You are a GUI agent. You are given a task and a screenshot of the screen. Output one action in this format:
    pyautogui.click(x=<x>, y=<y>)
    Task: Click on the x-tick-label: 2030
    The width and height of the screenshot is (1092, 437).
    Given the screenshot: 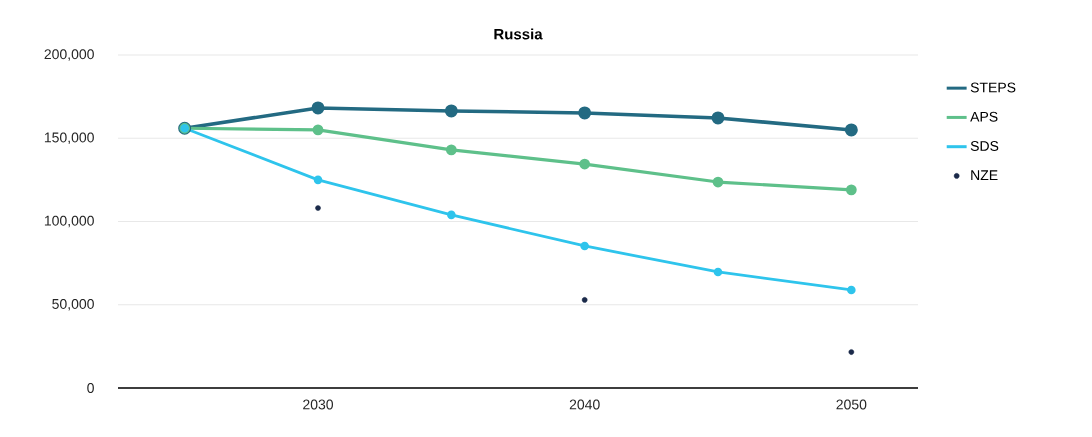 What is the action you would take?
    pyautogui.click(x=318, y=404)
    